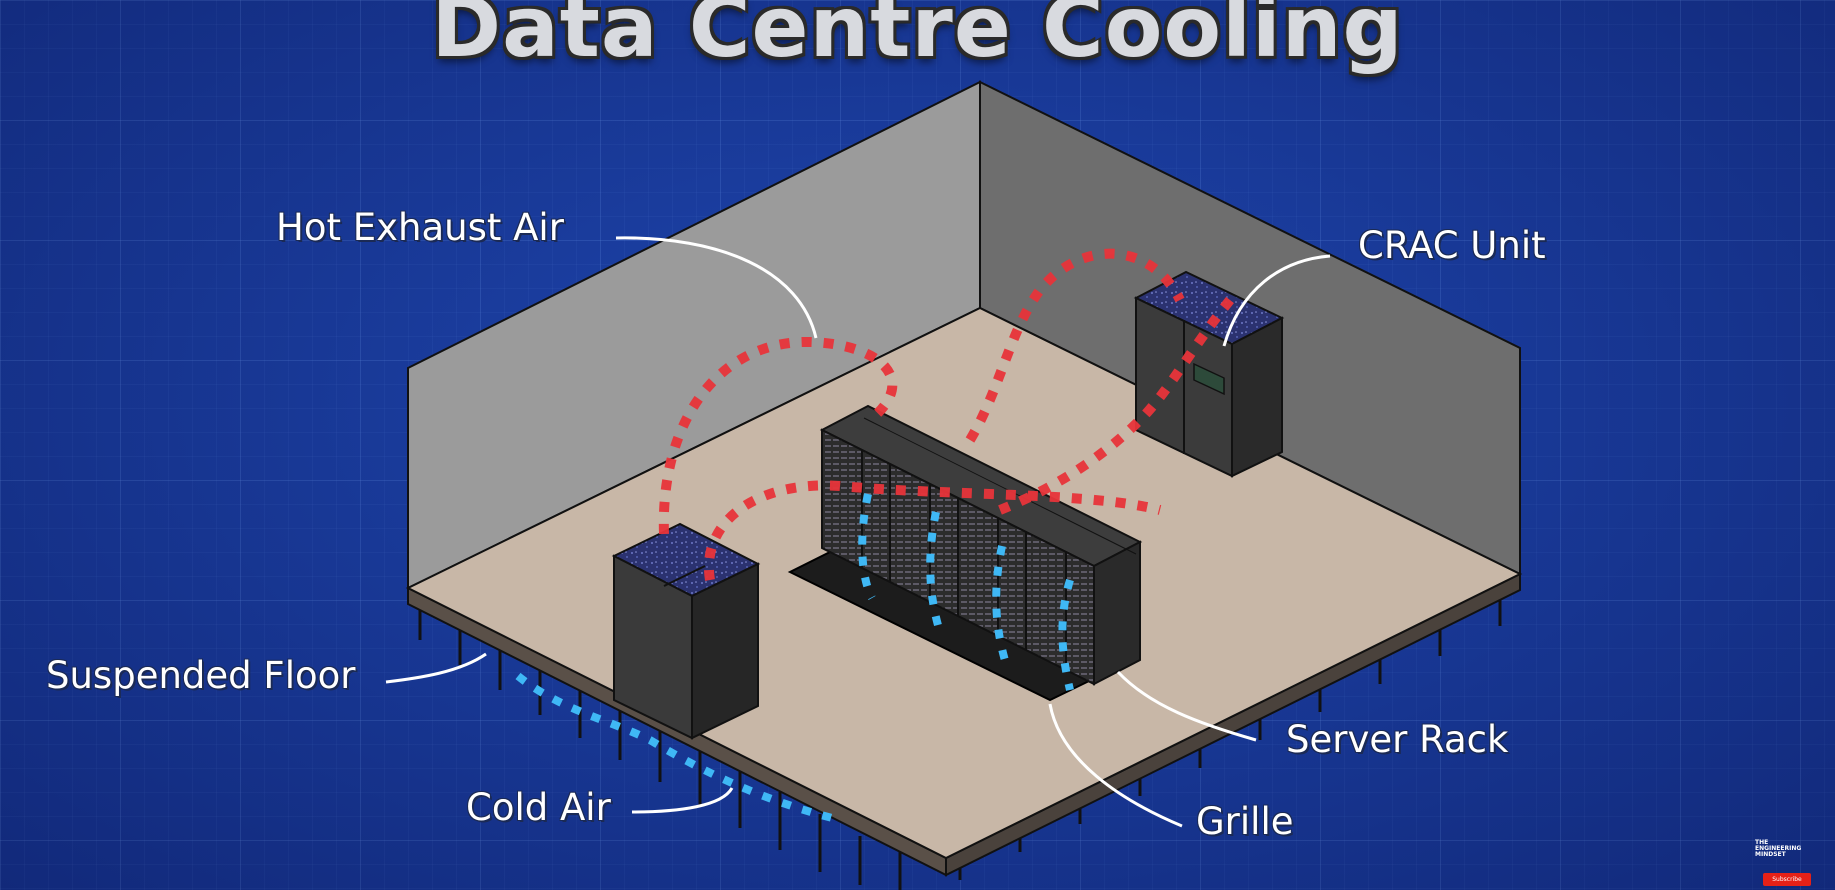 The image size is (1835, 890). Describe the element at coordinates (1397, 739) in the screenshot. I see `label-server-rack: Server Rack` at that location.